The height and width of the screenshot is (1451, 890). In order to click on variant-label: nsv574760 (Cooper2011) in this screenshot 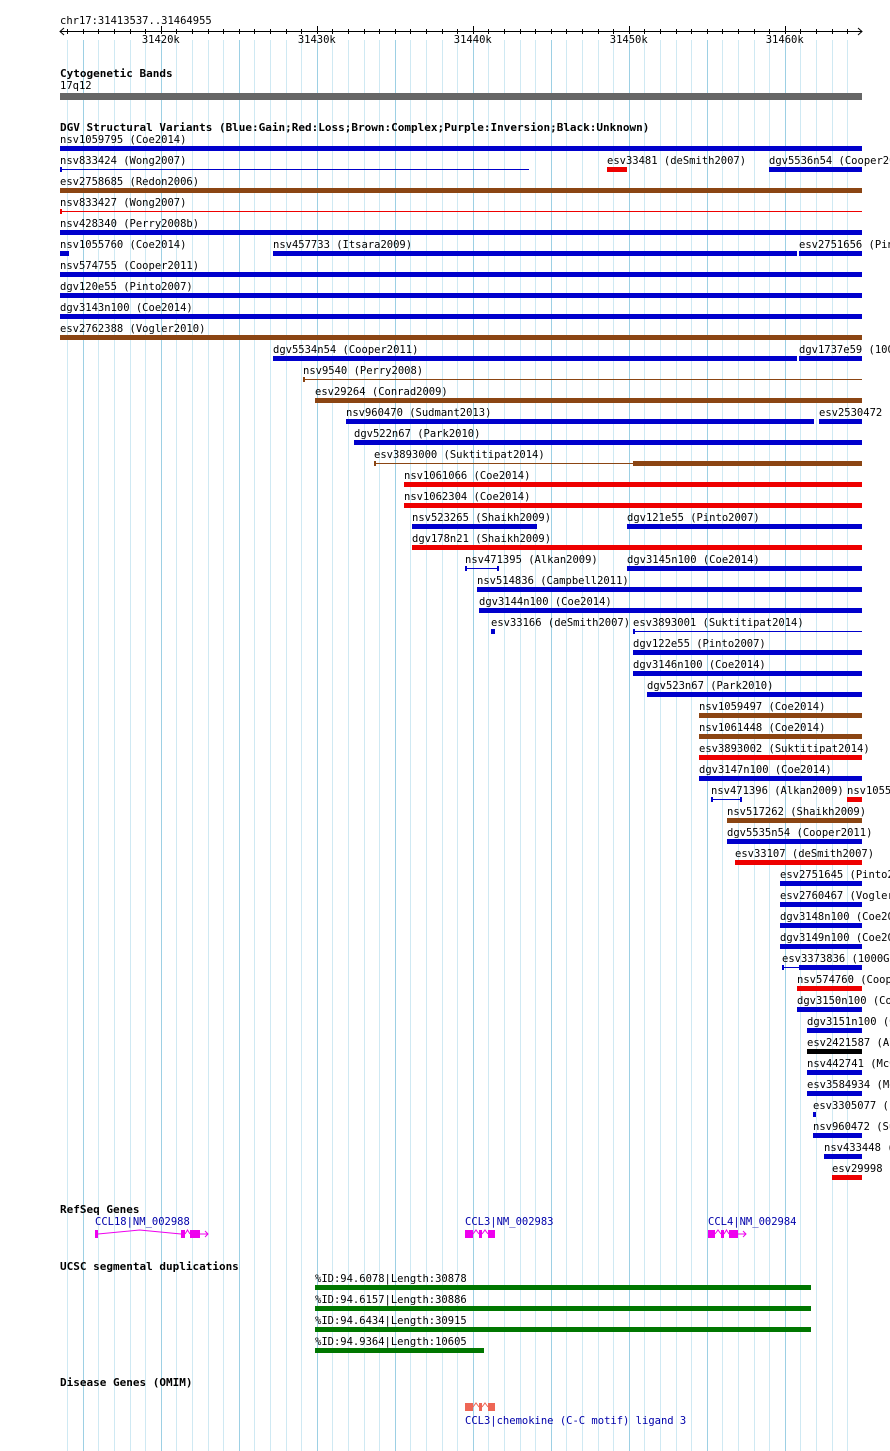, I will do `click(843, 980)`.